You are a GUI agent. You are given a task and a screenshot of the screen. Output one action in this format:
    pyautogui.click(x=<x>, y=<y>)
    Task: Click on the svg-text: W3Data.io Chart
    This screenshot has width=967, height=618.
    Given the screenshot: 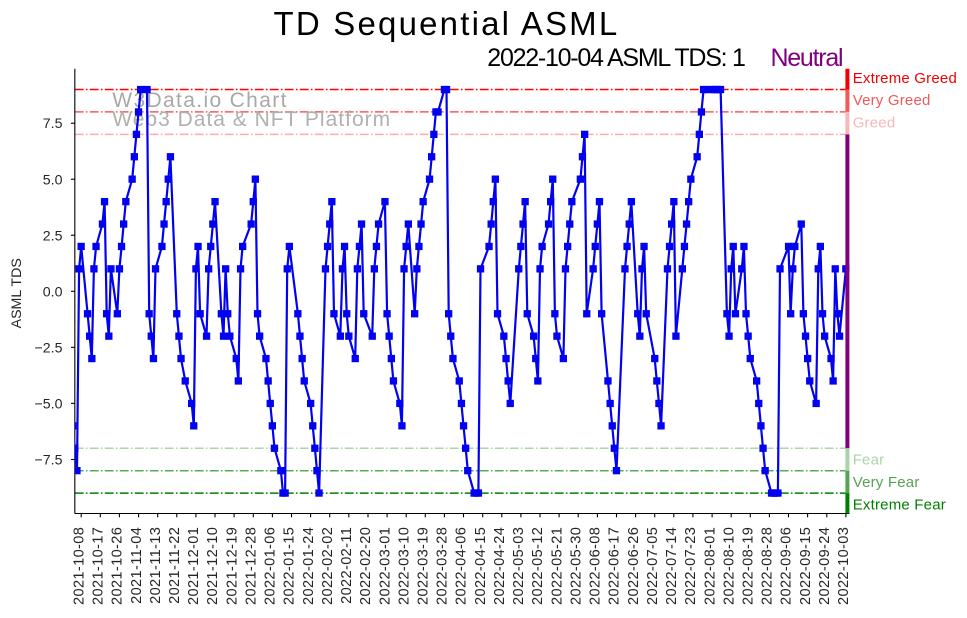 What is the action you would take?
    pyautogui.click(x=199, y=100)
    